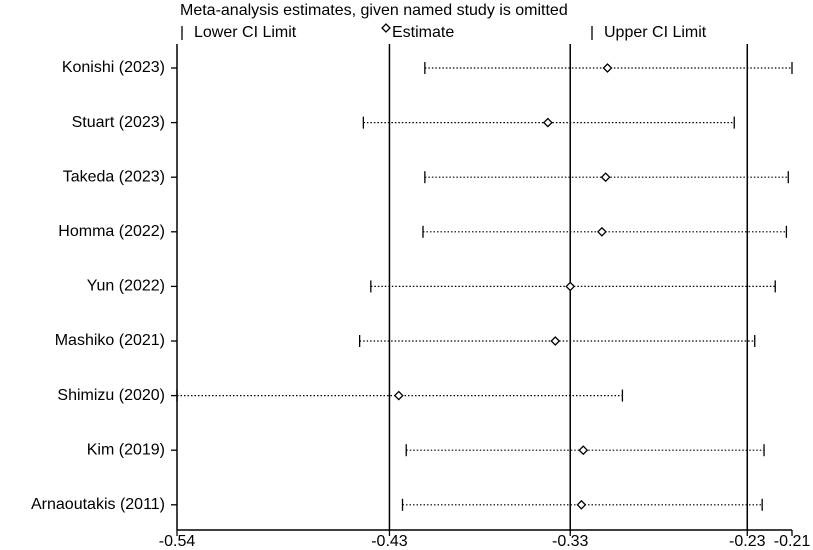  Describe the element at coordinates (423, 32) in the screenshot. I see `legend-label: Estimate` at that location.